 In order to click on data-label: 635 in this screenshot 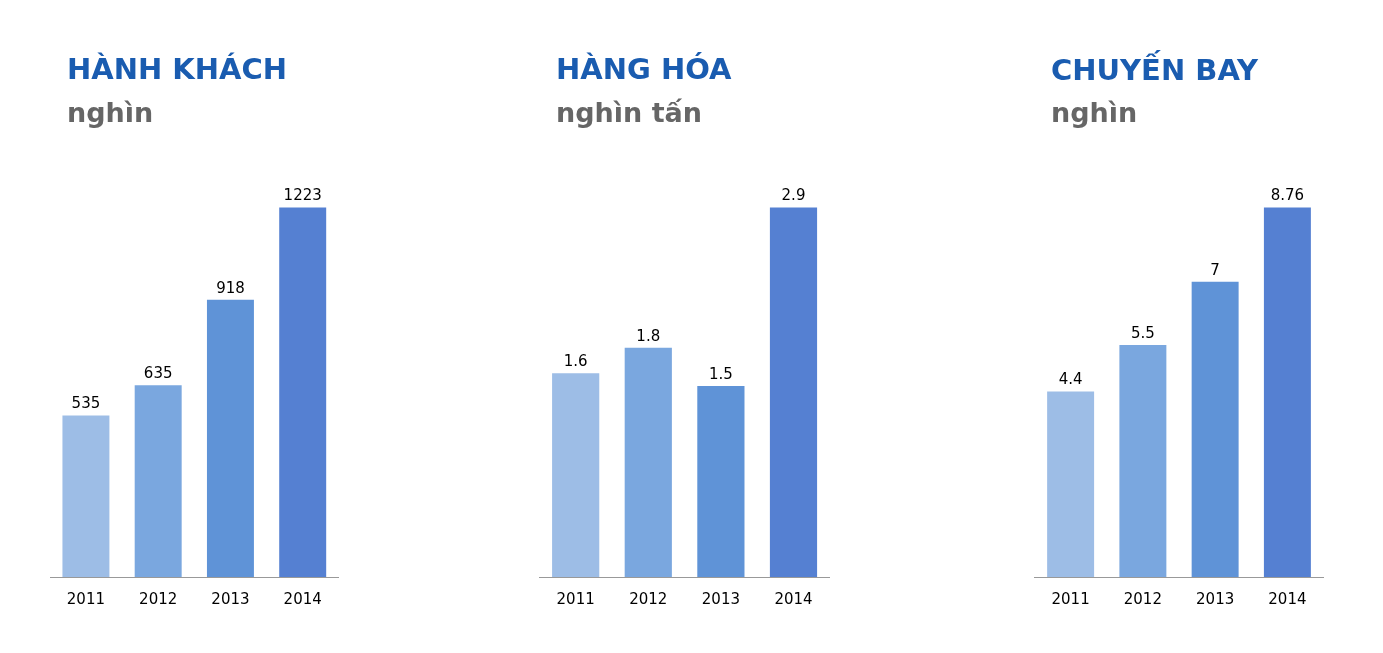, I will do `click(158, 373)`.